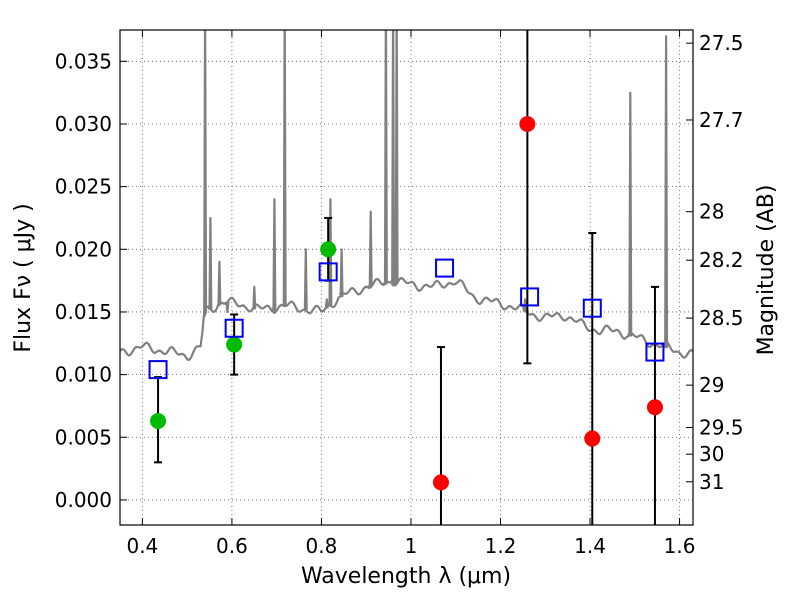 This screenshot has height=600, width=800. What do you see at coordinates (142, 546) in the screenshot?
I see `x-tick-label: 0.4` at bounding box center [142, 546].